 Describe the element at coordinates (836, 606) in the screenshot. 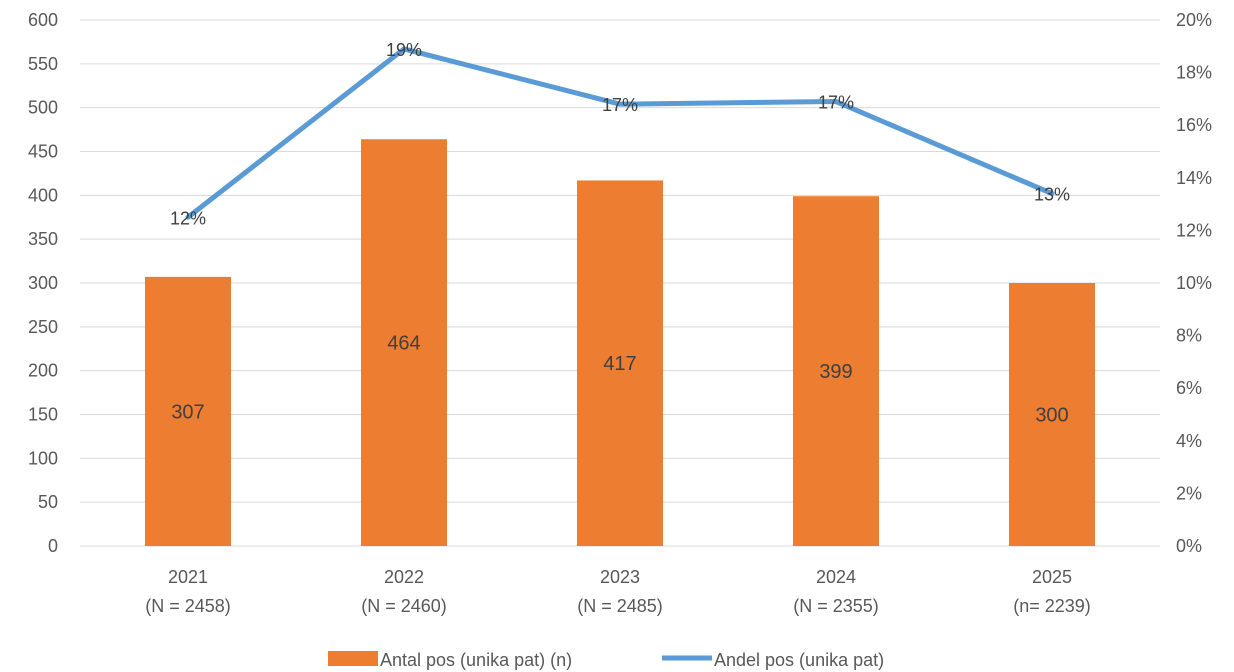

I see `category-note: (N = 2355)` at that location.